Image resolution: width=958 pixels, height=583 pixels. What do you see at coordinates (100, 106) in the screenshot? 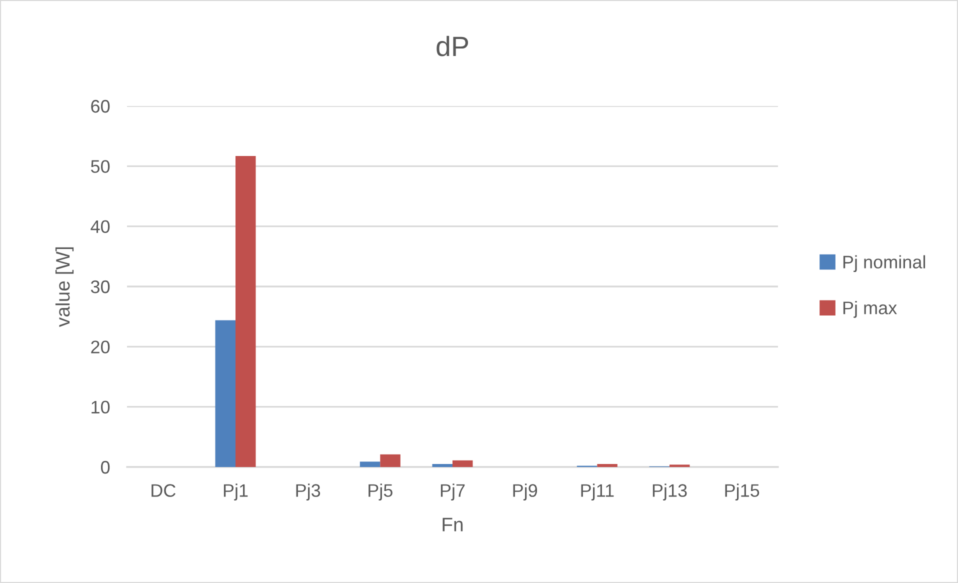
I see `y-tick-label: 60` at bounding box center [100, 106].